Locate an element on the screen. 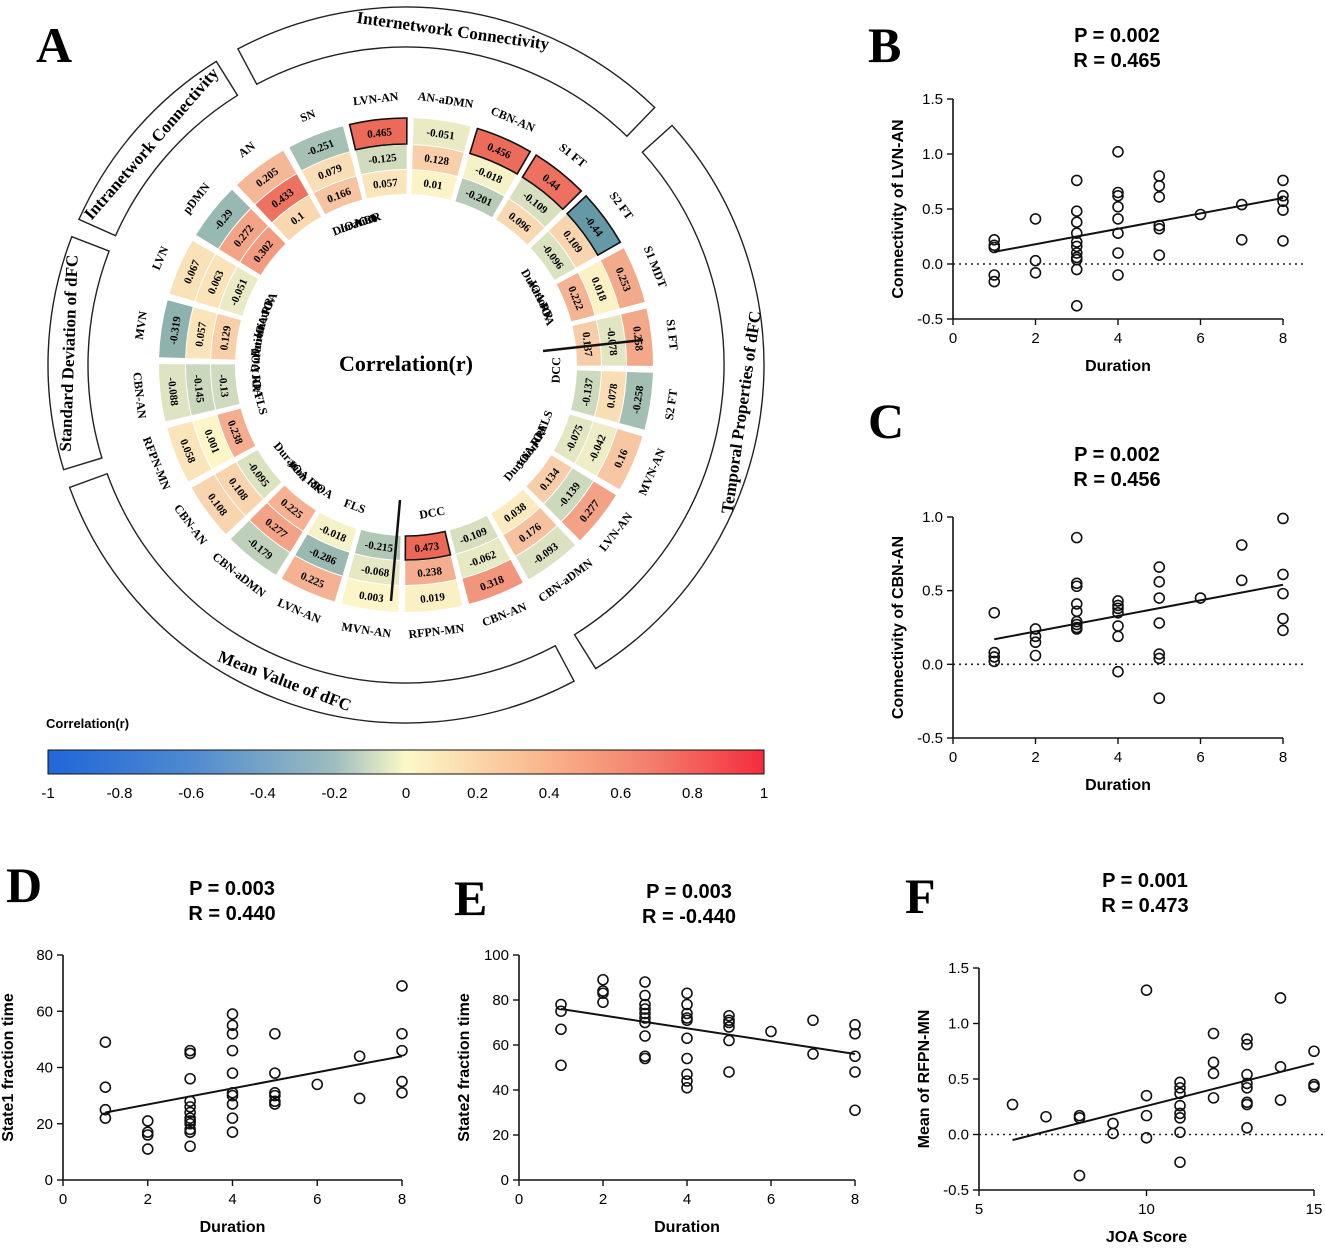 Image resolution: width=1325 pixels, height=1249 pixels. colorbar-tick-label: 0 is located at coordinates (406, 793).